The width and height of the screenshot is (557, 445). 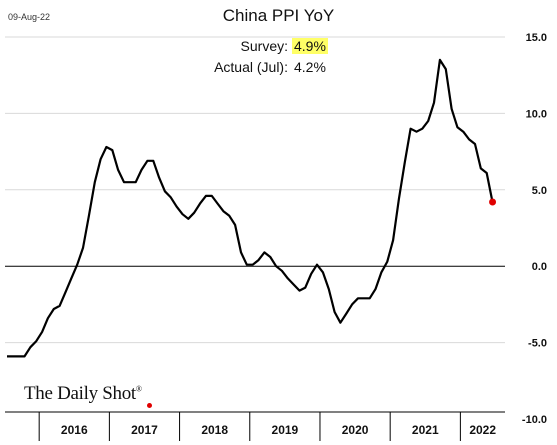 What do you see at coordinates (536, 38) in the screenshot?
I see `y-tick-label: 15.0` at bounding box center [536, 38].